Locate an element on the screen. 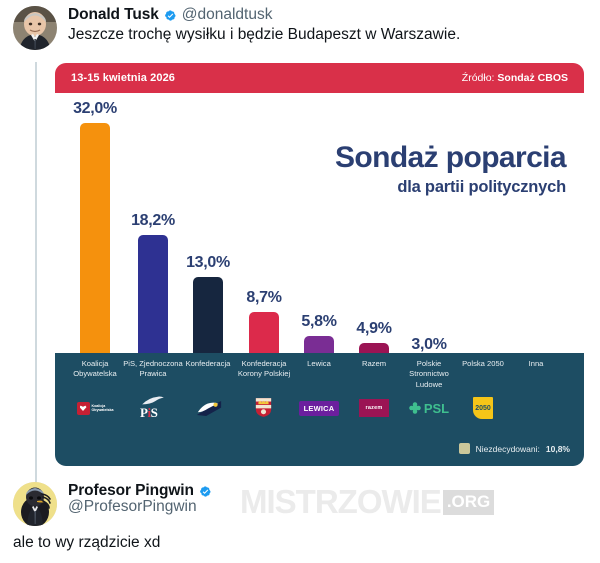  thread-connector-line is located at coordinates (36, 274).